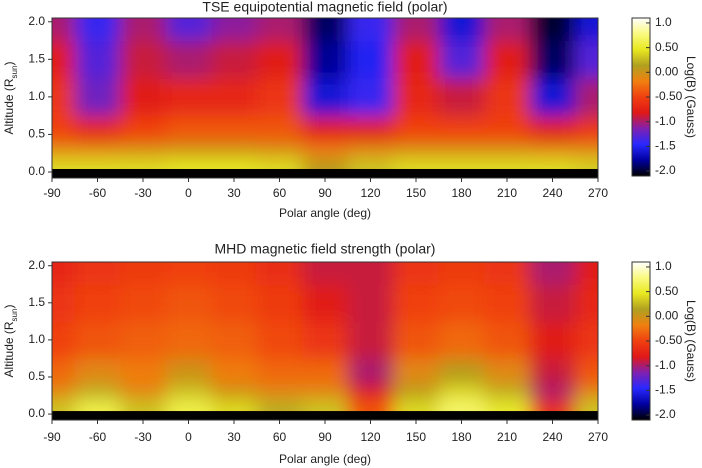 This screenshot has height=468, width=702. Describe the element at coordinates (665, 365) in the screenshot. I see `colorbar-tick-label: -1.0` at that location.